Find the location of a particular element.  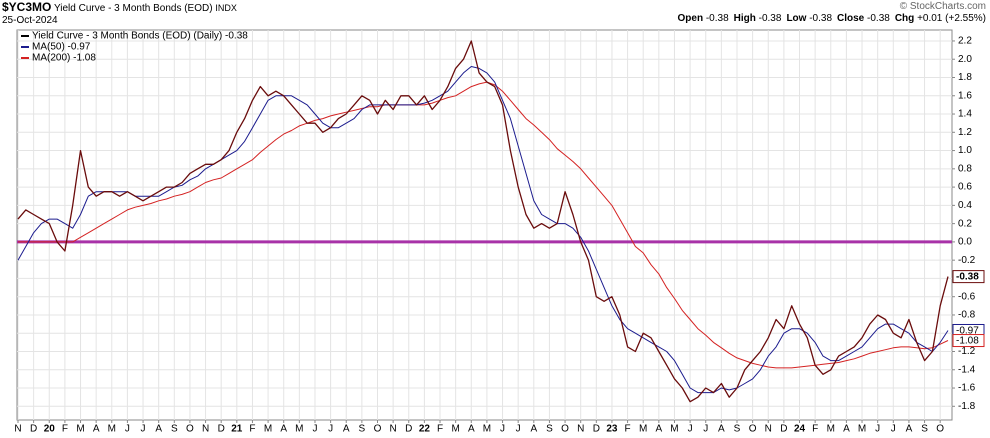

y-tick-label: -0.2 is located at coordinates (967, 260).